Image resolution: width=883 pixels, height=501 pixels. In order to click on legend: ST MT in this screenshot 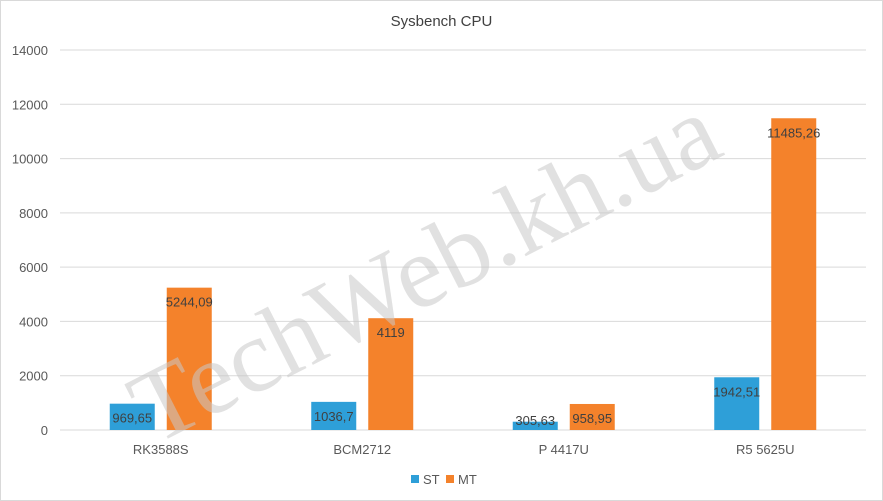, I will do `click(444, 479)`.